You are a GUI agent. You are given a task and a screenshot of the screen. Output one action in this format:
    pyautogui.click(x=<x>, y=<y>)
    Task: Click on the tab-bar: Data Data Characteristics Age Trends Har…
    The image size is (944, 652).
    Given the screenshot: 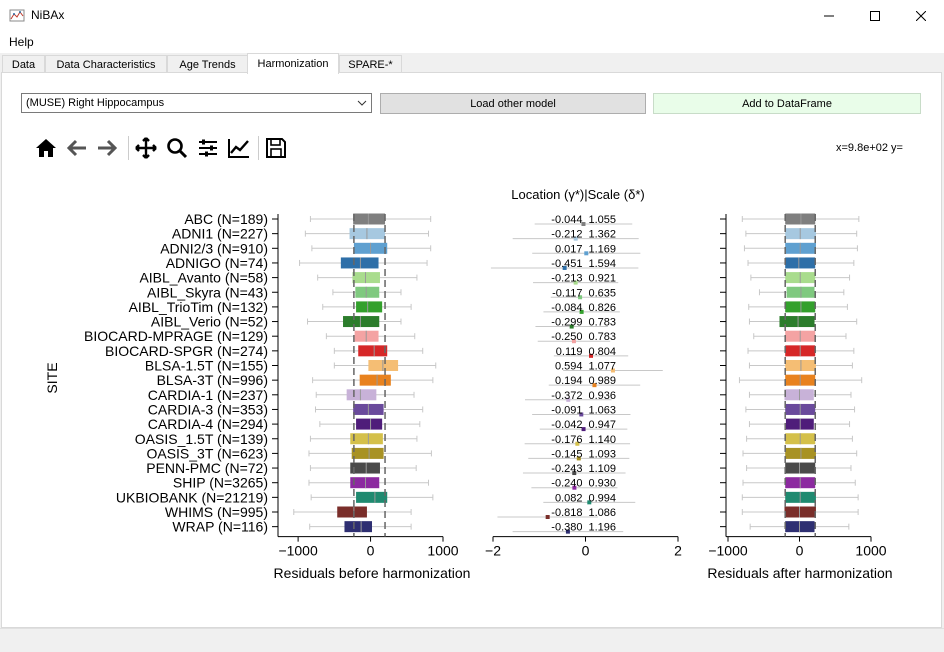 What is the action you would take?
    pyautogui.click(x=472, y=63)
    